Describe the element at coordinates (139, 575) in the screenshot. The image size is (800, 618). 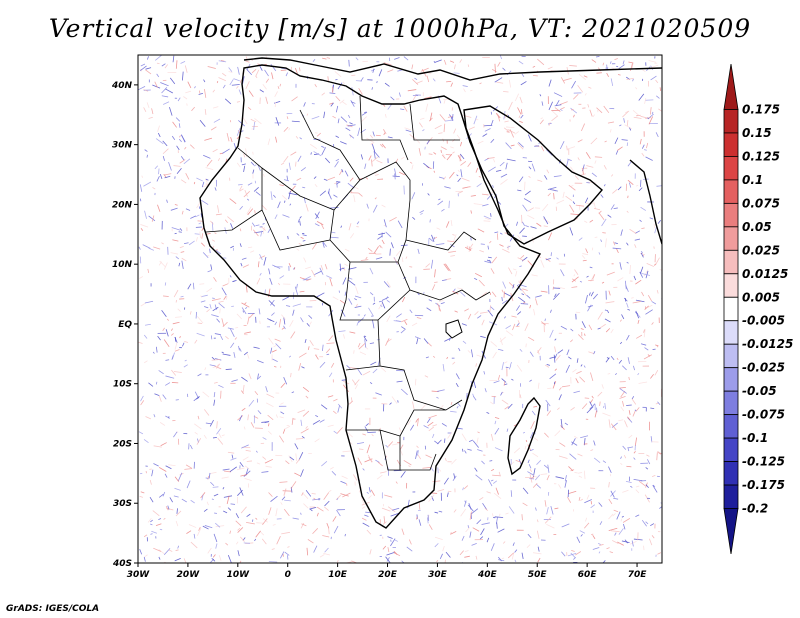
I see `x-tick-label: 30W` at that location.